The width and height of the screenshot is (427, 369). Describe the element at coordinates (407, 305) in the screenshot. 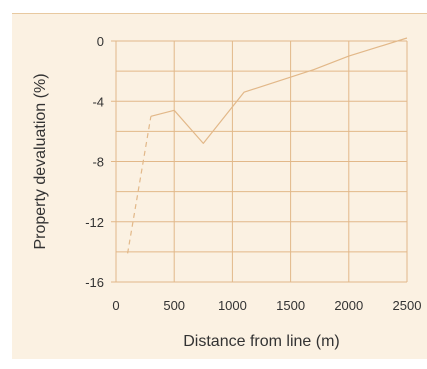

I see `x-tick-label: 2500` at that location.